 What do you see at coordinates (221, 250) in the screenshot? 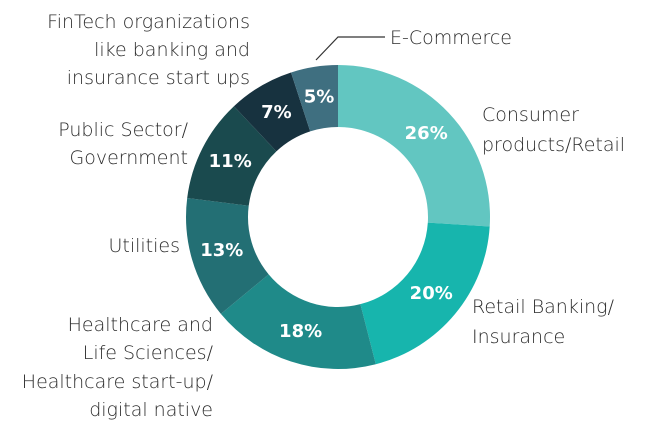
I see `value-label: 13%` at bounding box center [221, 250].